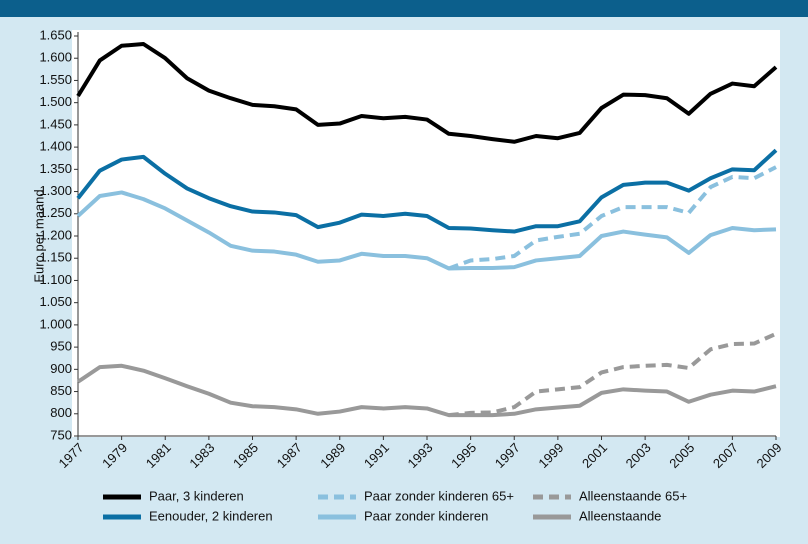  Describe the element at coordinates (419, 455) in the screenshot. I see `x-tick-label: 1993` at that location.